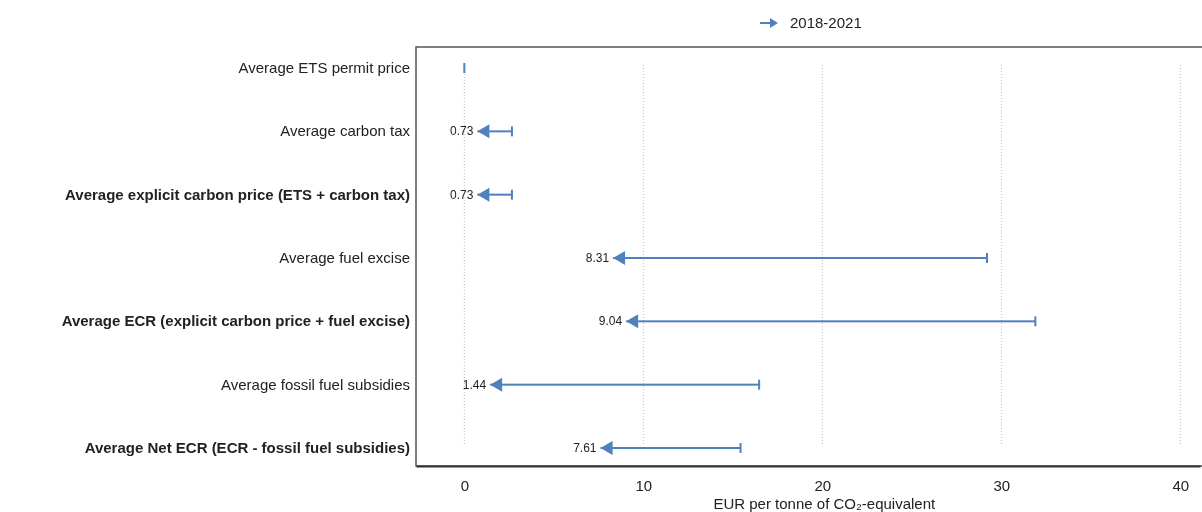  What do you see at coordinates (345, 131) in the screenshot?
I see `y-tick-label: Average carbon tax` at bounding box center [345, 131].